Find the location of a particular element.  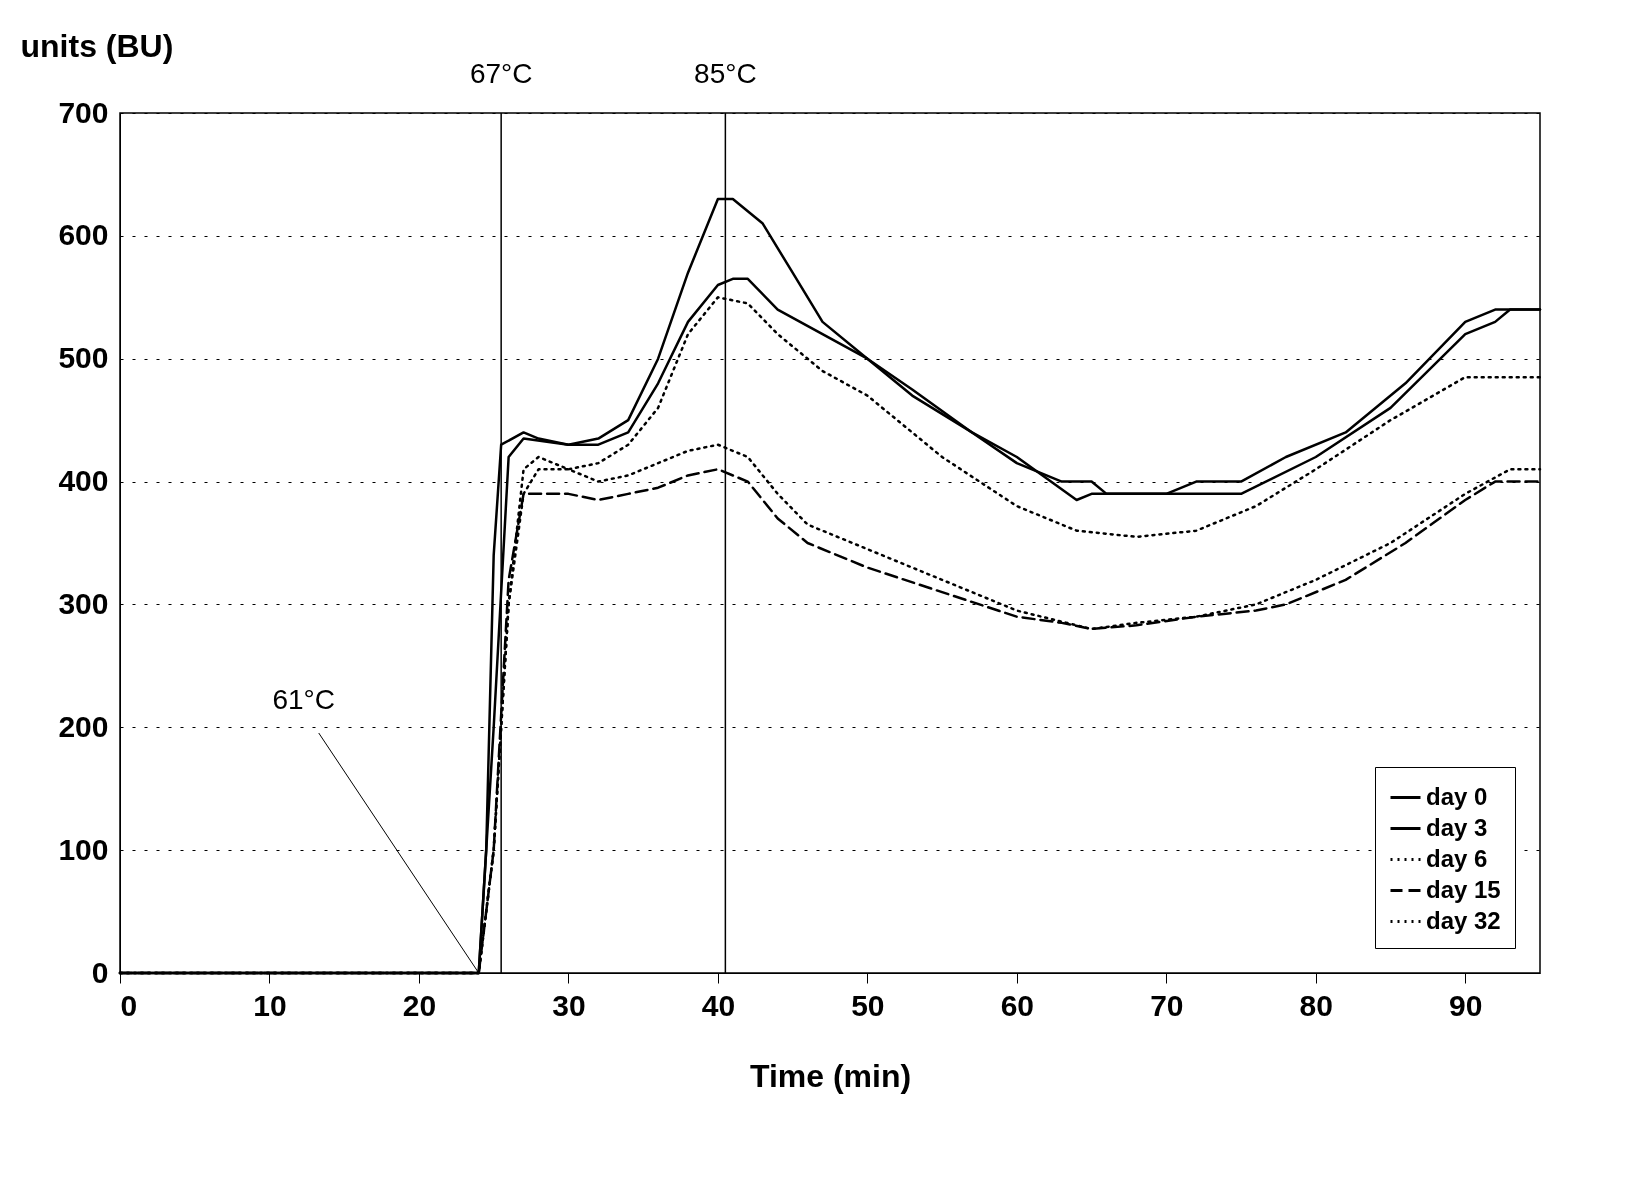

x-tick-label: 20 is located at coordinates (419, 1005).